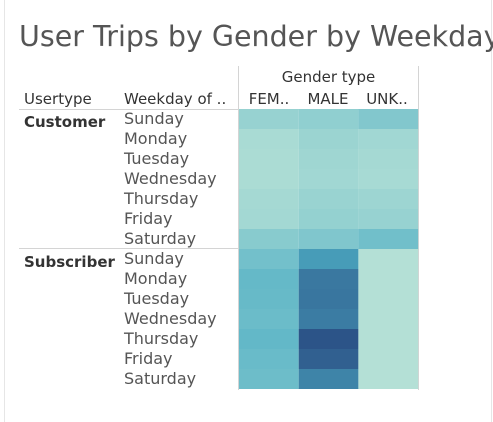 The image size is (493, 422). I want to click on row-header-weekday: Weekday of .., so click(175, 99).